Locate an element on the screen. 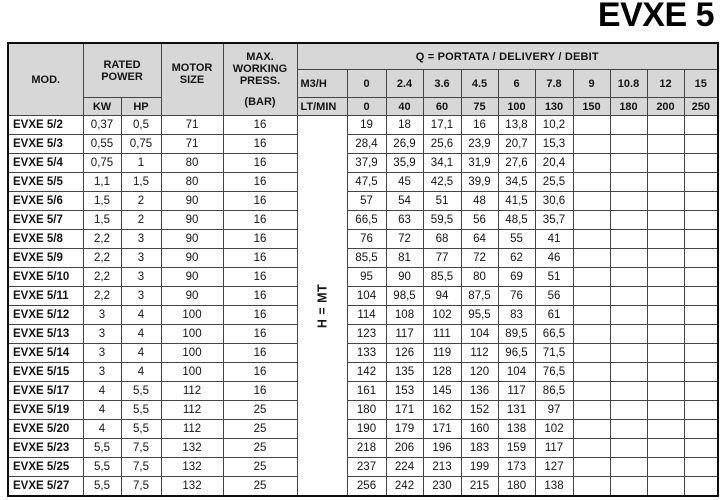 This screenshot has height=500, width=723. q-value-cell: 126 is located at coordinates (404, 353).